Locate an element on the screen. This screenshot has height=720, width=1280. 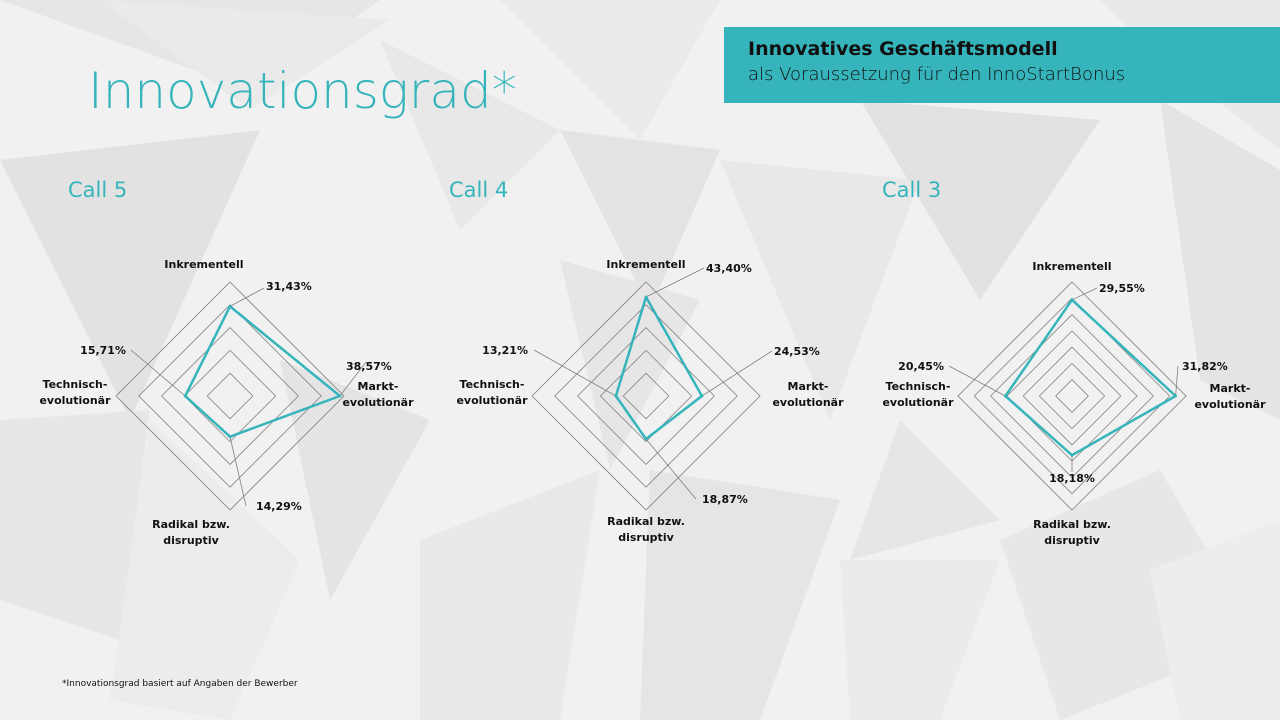
banner-line-2: als Voraussetzung für den InnoStartBonus is located at coordinates (937, 74).